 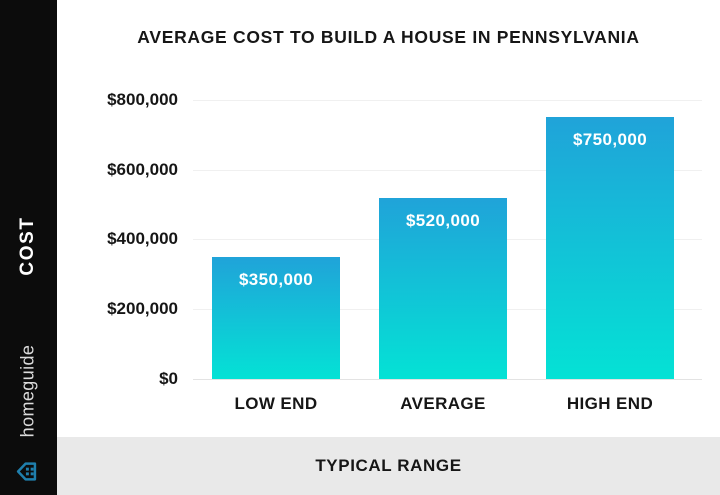 I want to click on xtick-high-end: HIGH END, so click(x=610, y=403).